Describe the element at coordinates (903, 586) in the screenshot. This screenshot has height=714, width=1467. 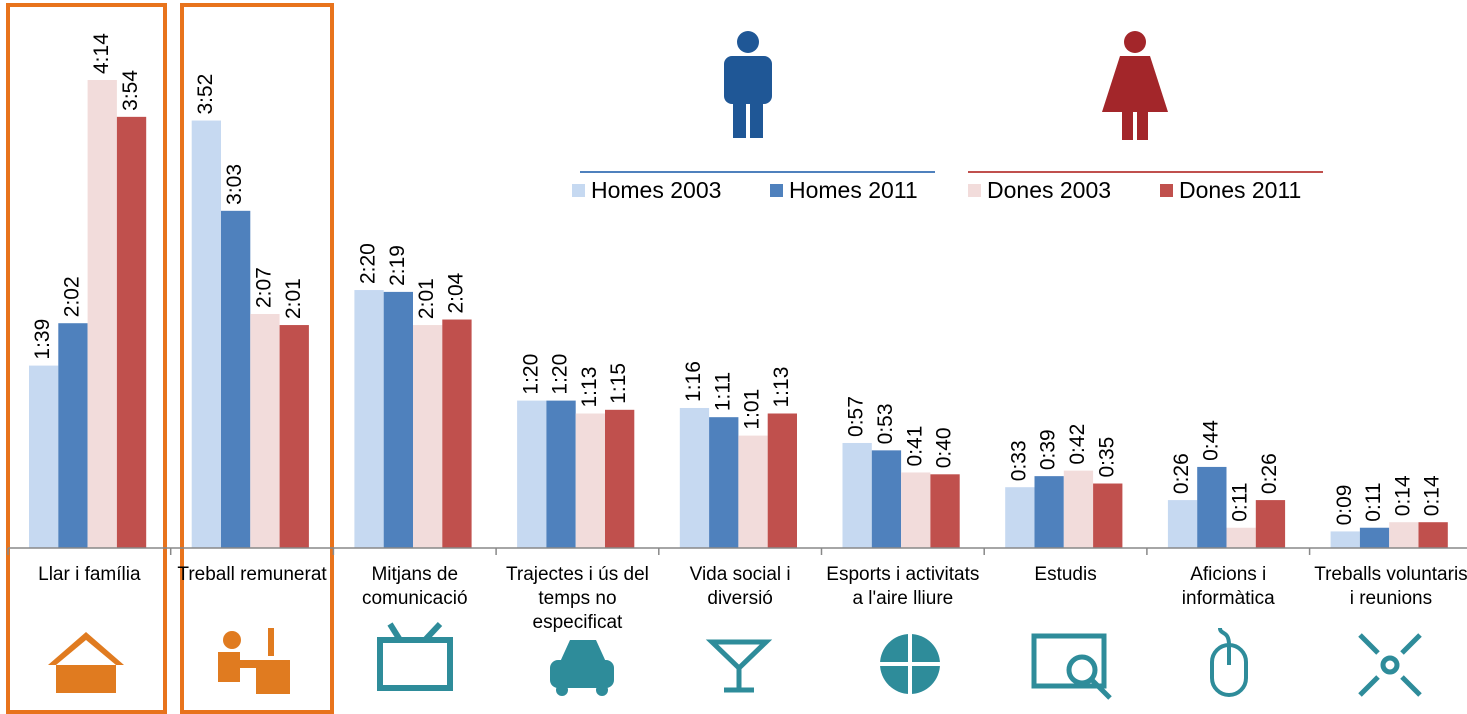
I see `x-tick-label: Esports i activitats a l'aire lliure` at that location.